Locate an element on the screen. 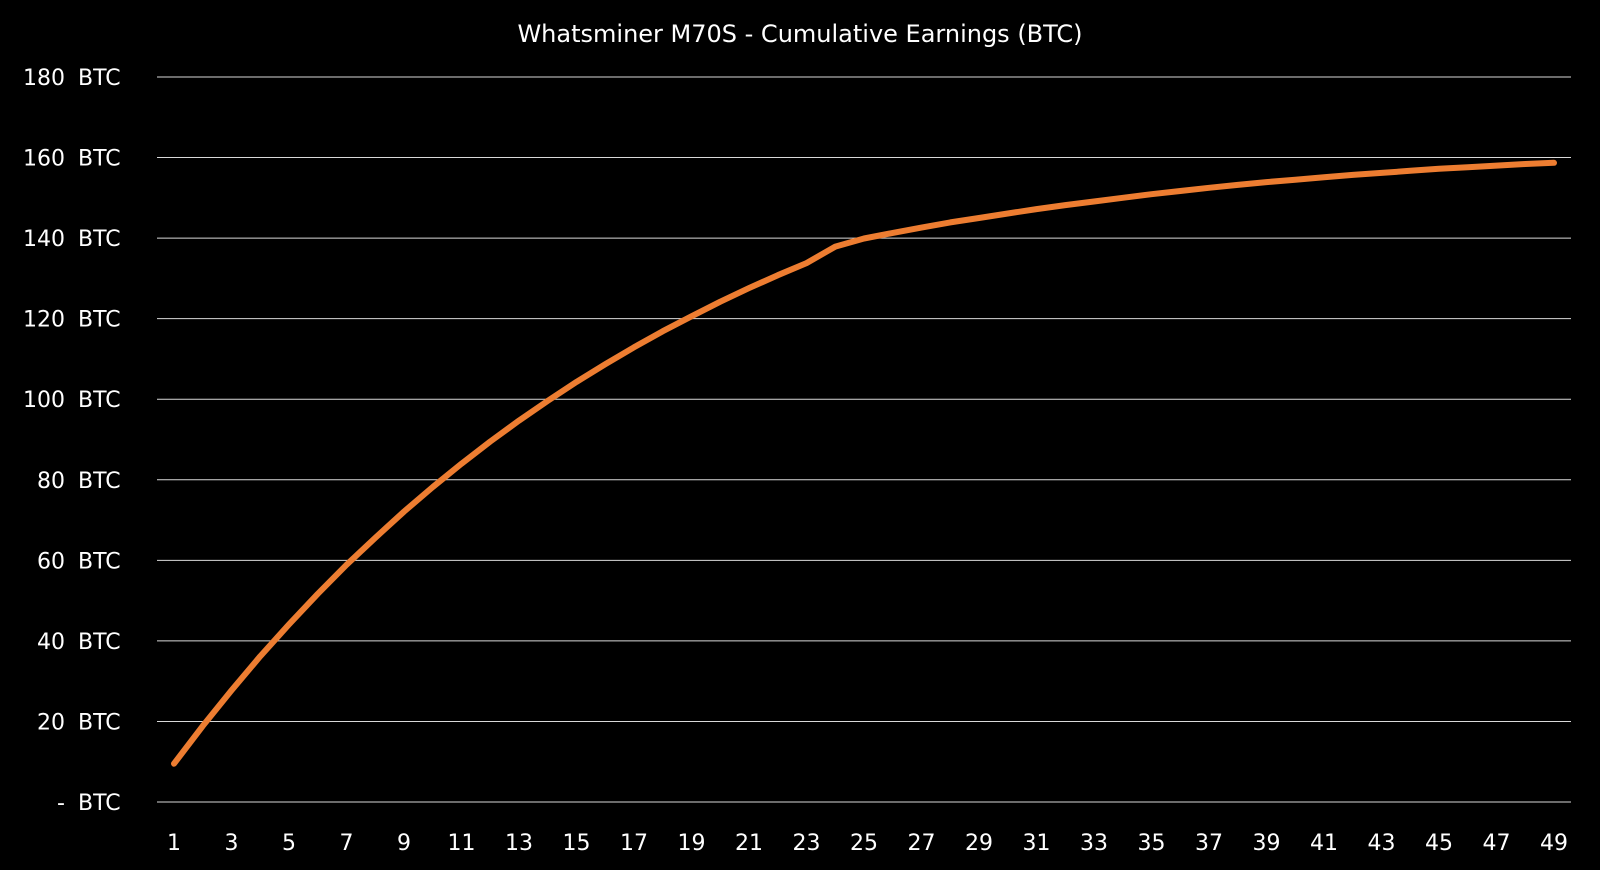  x-tick-label: 49 is located at coordinates (1554, 843).